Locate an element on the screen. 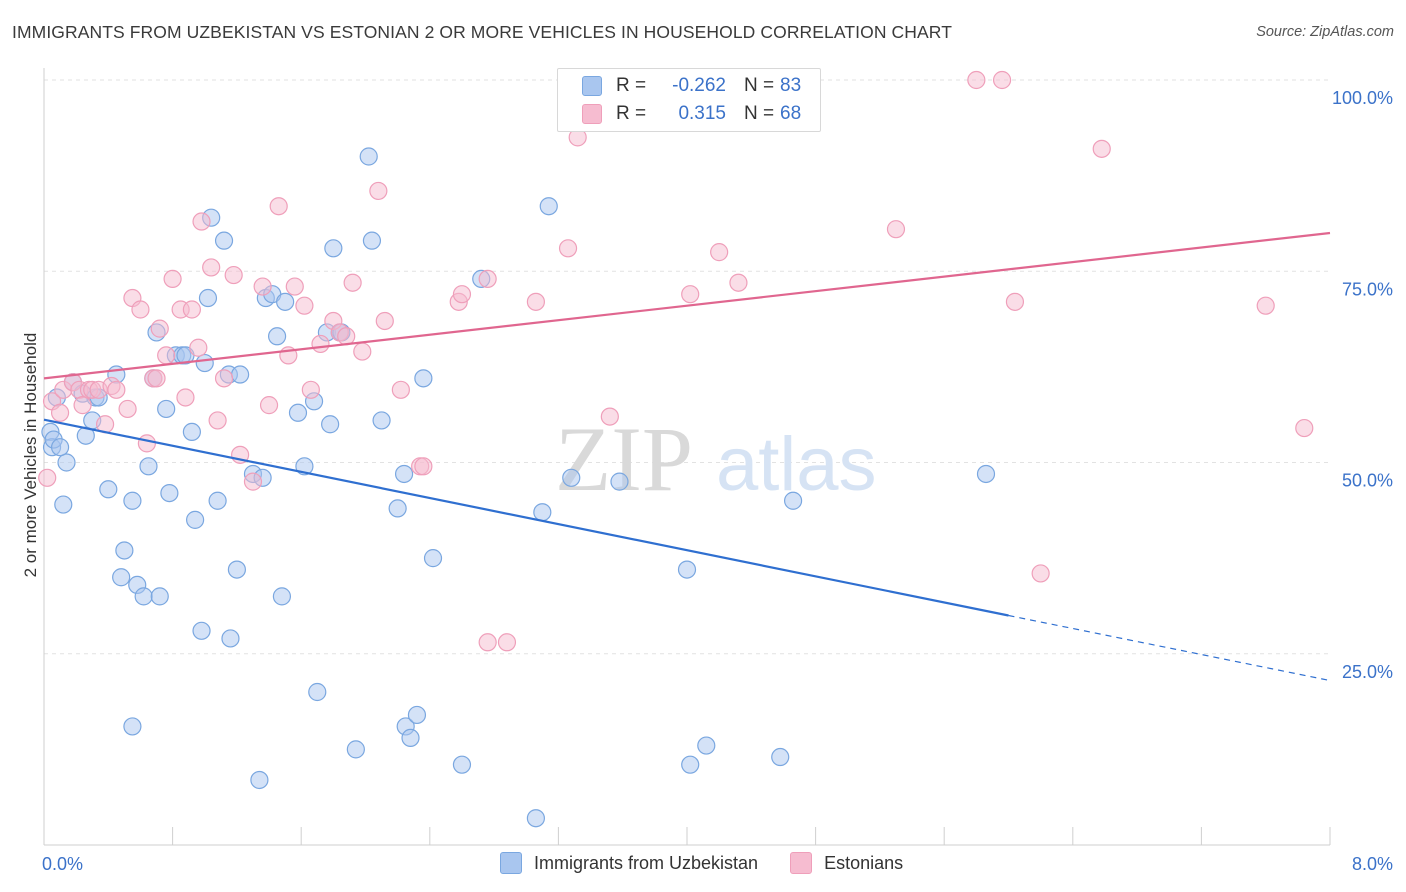 The image size is (1406, 892). legend-n-value: 83 is located at coordinates (791, 85).